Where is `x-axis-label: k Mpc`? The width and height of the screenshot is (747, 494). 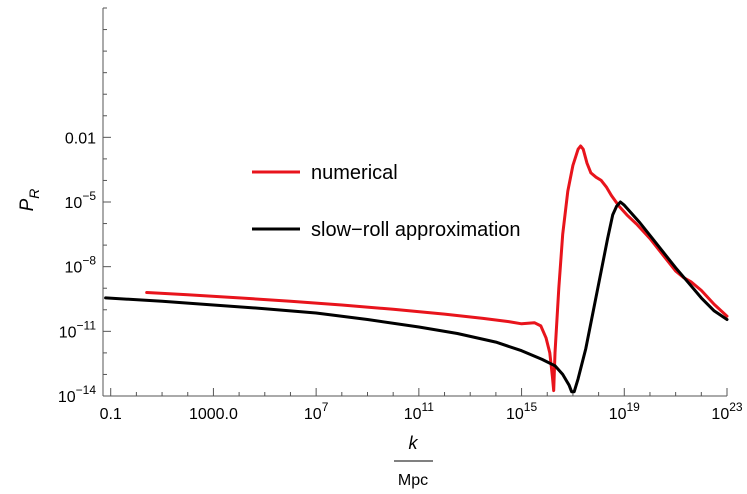
x-axis-label: k Mpc is located at coordinates (413, 461).